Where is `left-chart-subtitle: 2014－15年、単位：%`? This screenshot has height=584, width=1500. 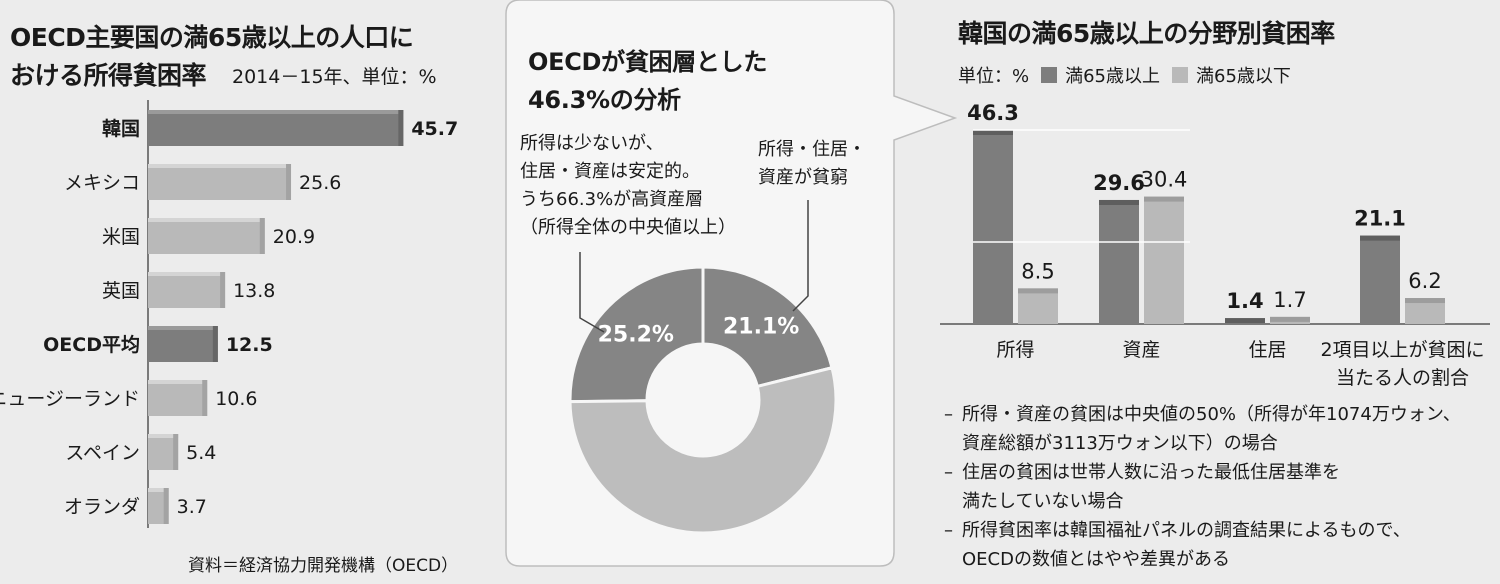 left-chart-subtitle: 2014－15年、単位：% is located at coordinates (334, 77).